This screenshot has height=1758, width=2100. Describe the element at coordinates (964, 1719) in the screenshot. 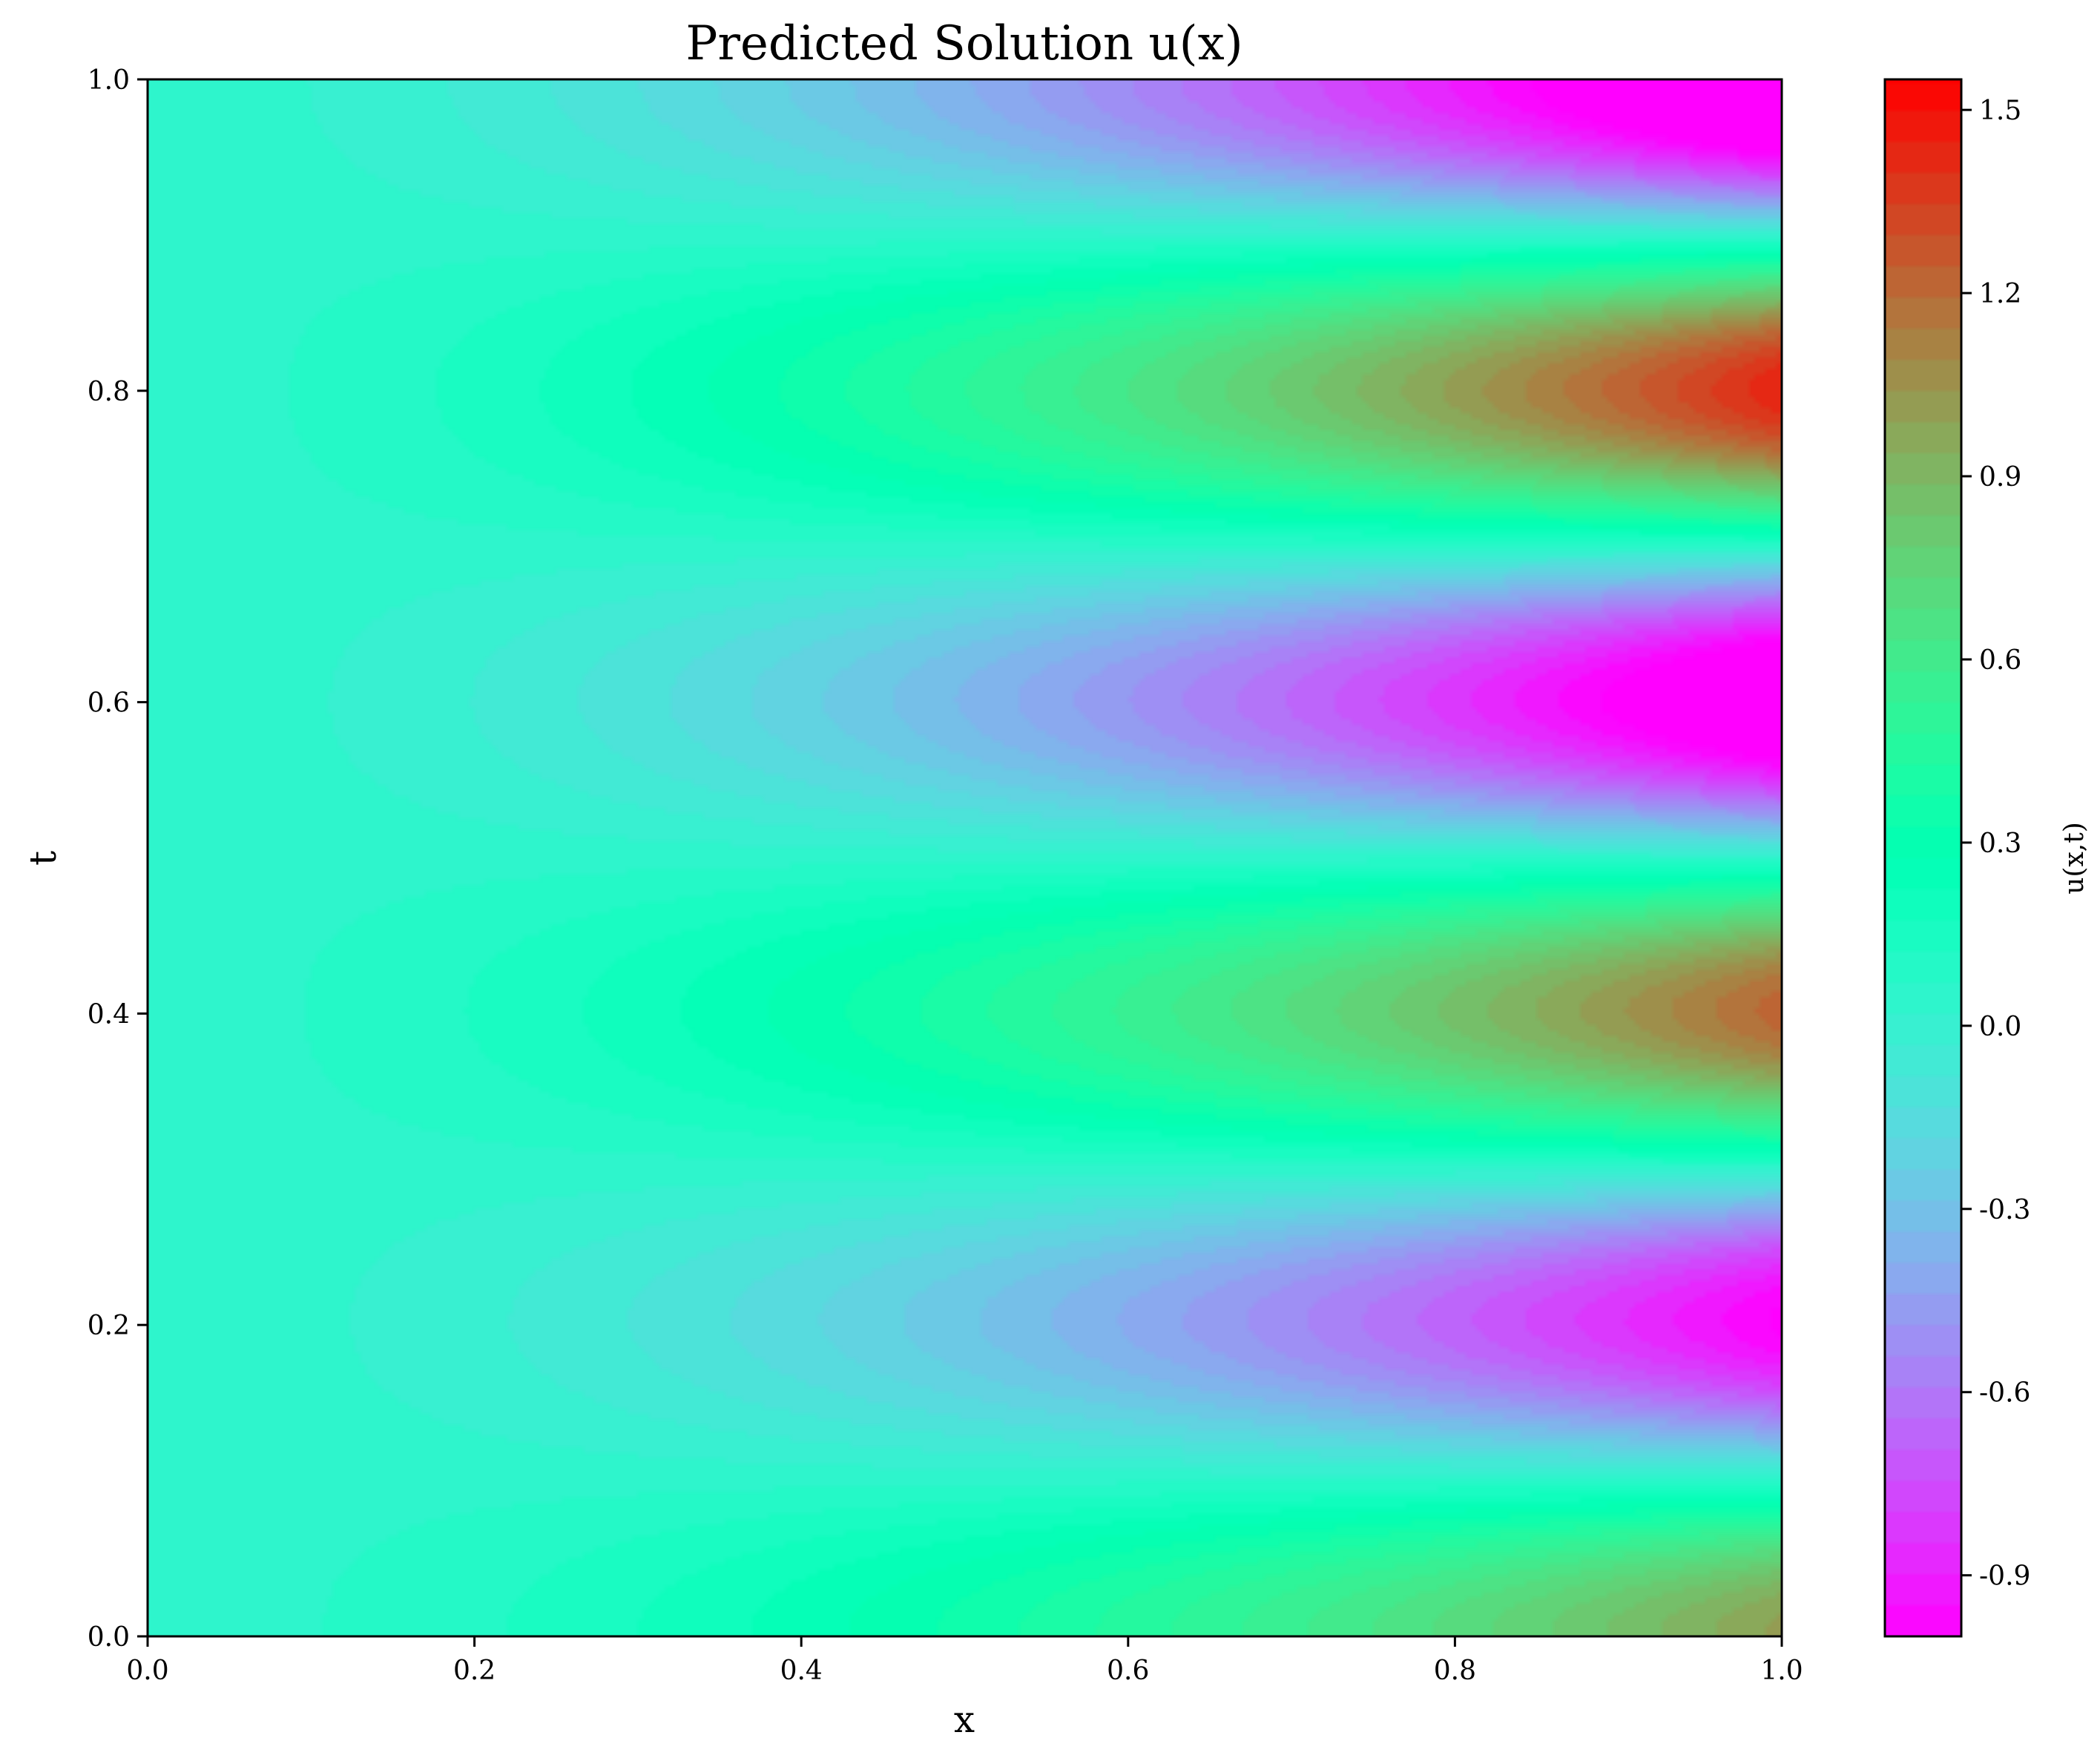

I see `x-axis-label: x` at that location.